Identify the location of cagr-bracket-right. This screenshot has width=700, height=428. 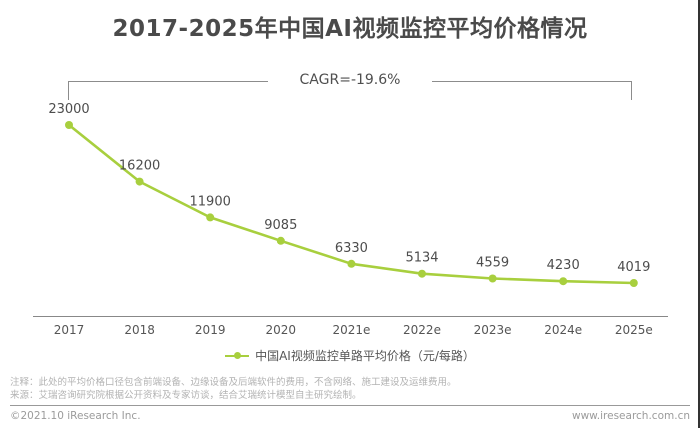
(532, 90).